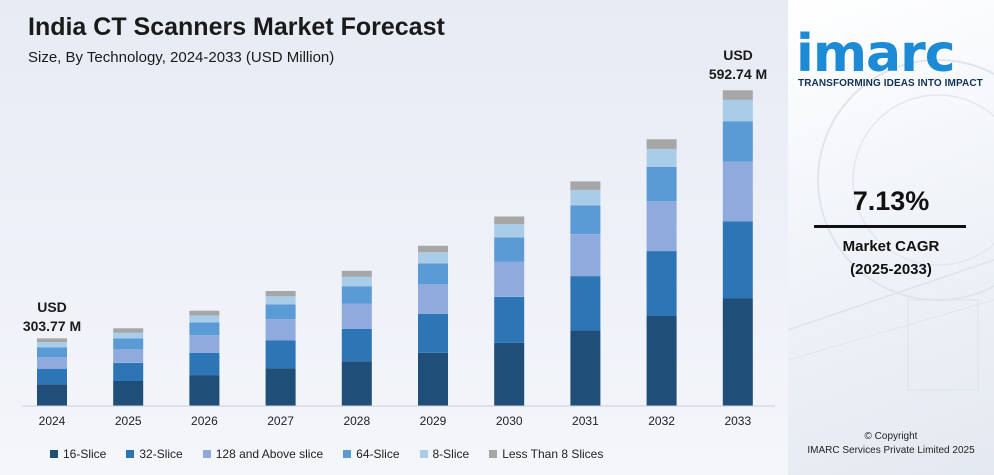 The height and width of the screenshot is (475, 994). Describe the element at coordinates (891, 450) in the screenshot. I see `copyright-line-2: IMARC Services Private Limited 2025` at that location.